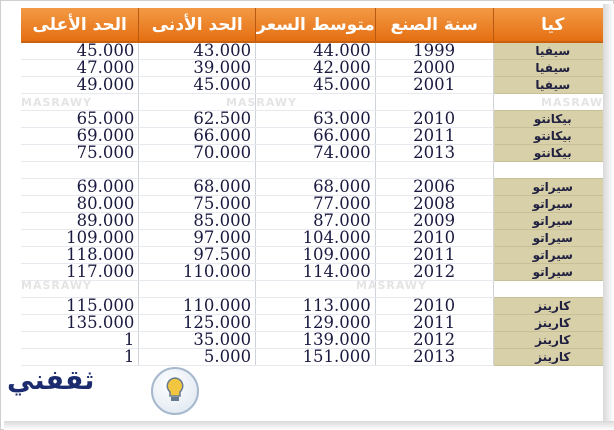 The image size is (614, 430). I want to click on max-price-cell: 65.000, so click(80, 119).